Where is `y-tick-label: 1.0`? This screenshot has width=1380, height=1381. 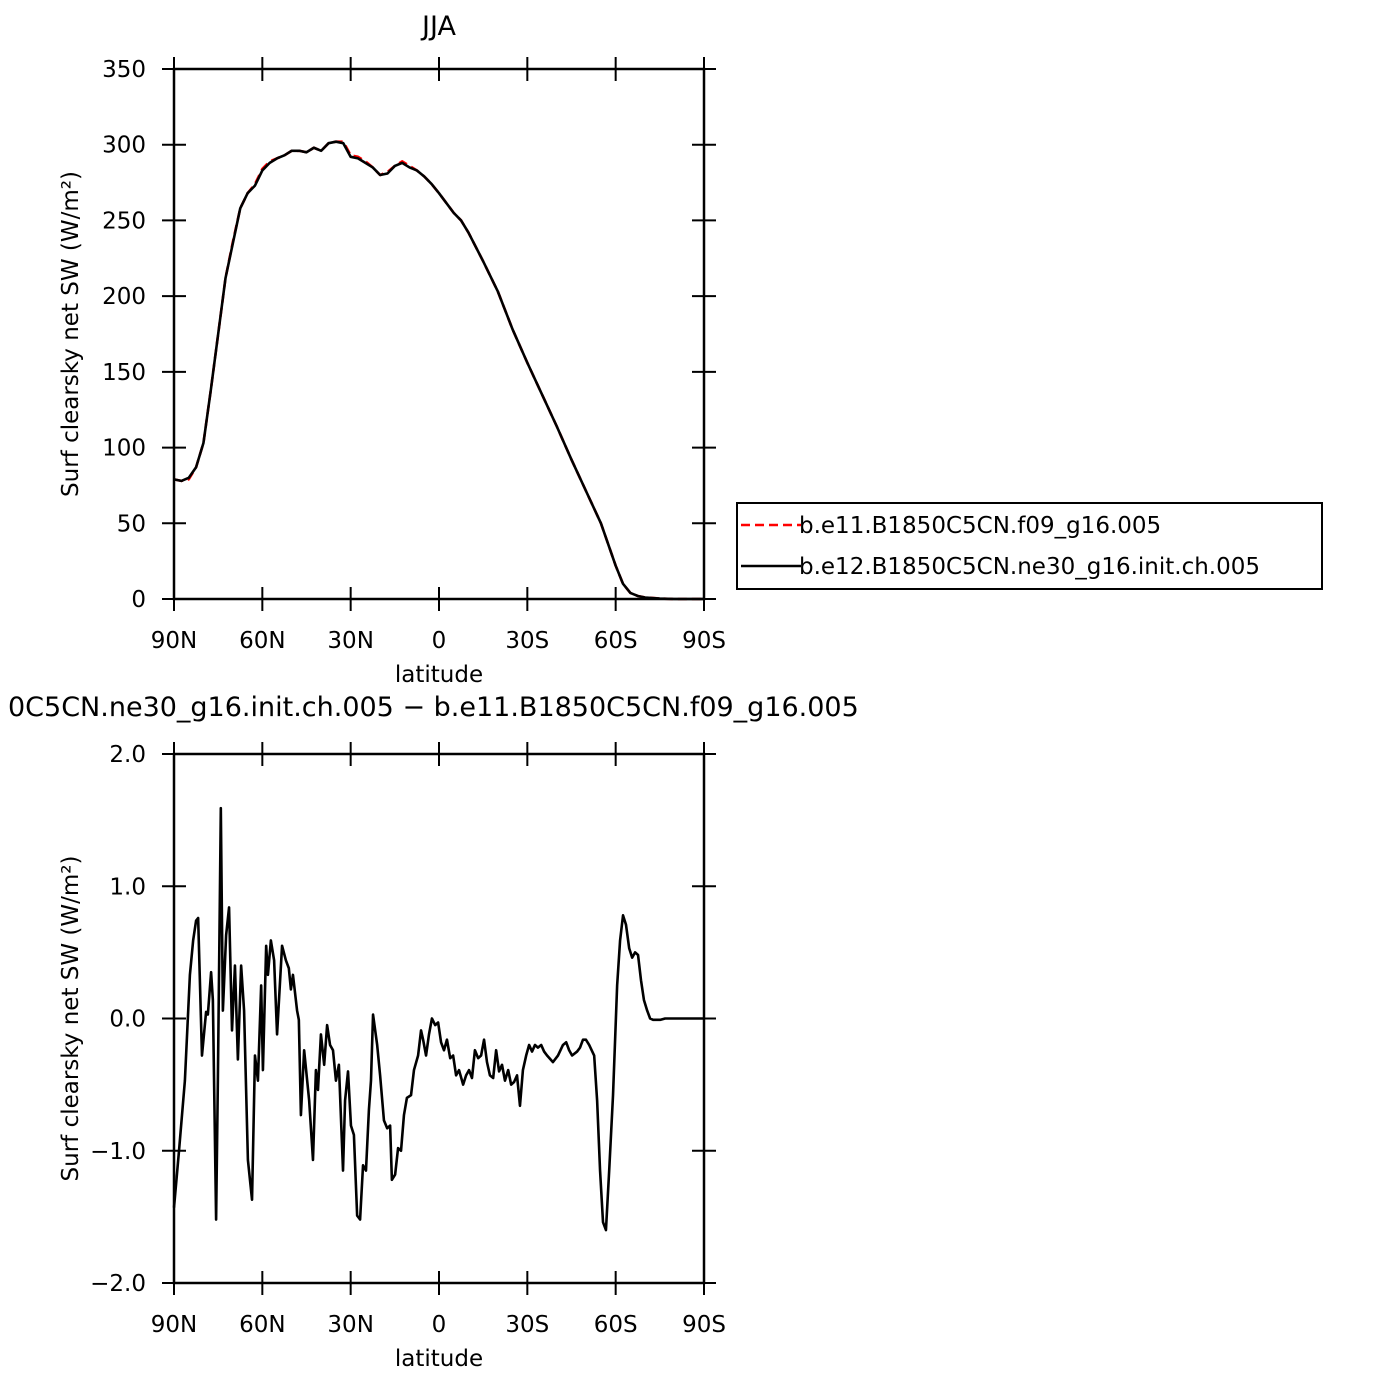 y-tick-label: 1.0 is located at coordinates (127, 887).